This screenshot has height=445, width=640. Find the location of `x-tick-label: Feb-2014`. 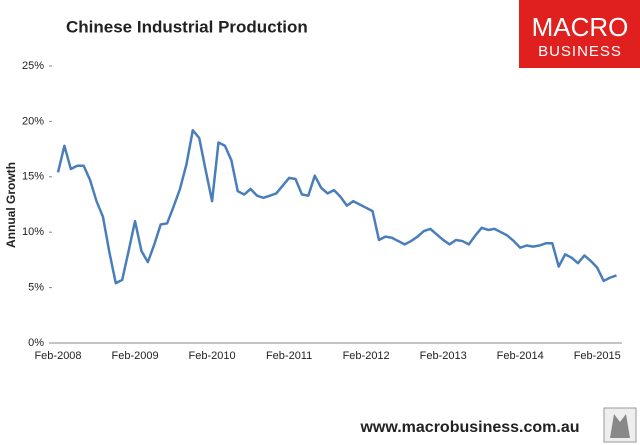

x-tick-label: Feb-2014 is located at coordinates (520, 356).